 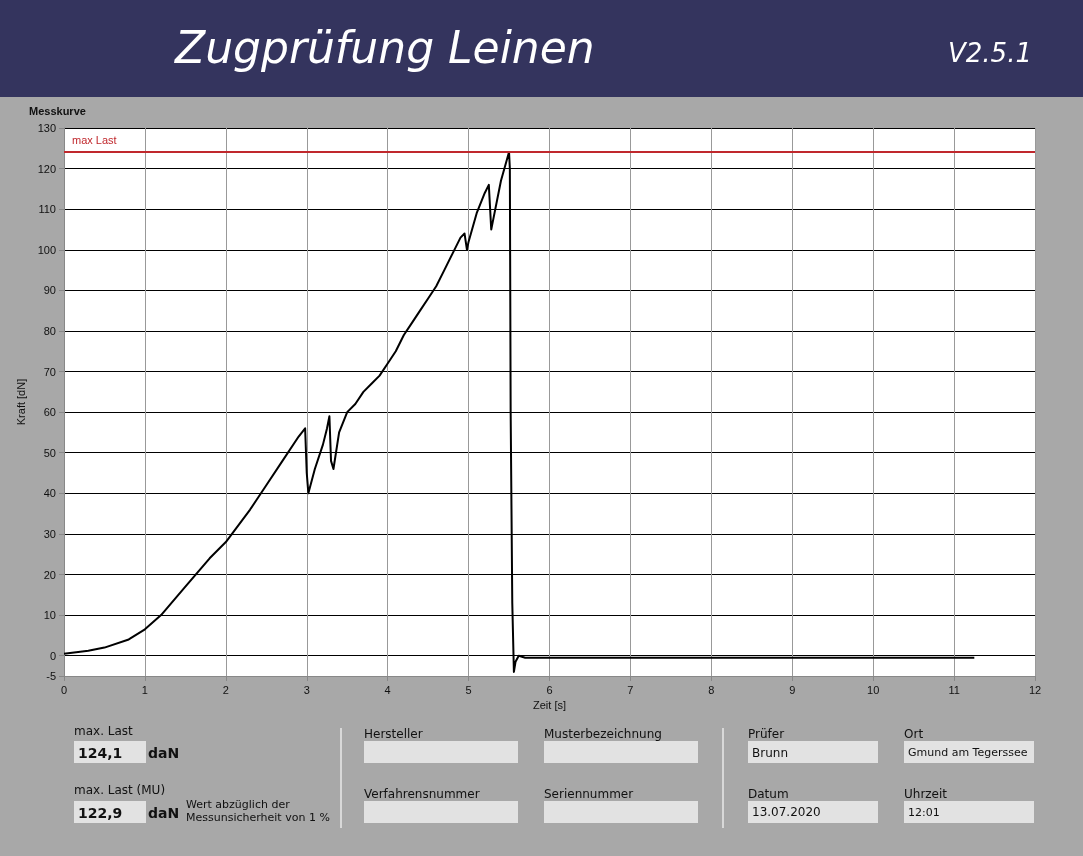 I want to click on text: 124,1, so click(x=100, y=753).